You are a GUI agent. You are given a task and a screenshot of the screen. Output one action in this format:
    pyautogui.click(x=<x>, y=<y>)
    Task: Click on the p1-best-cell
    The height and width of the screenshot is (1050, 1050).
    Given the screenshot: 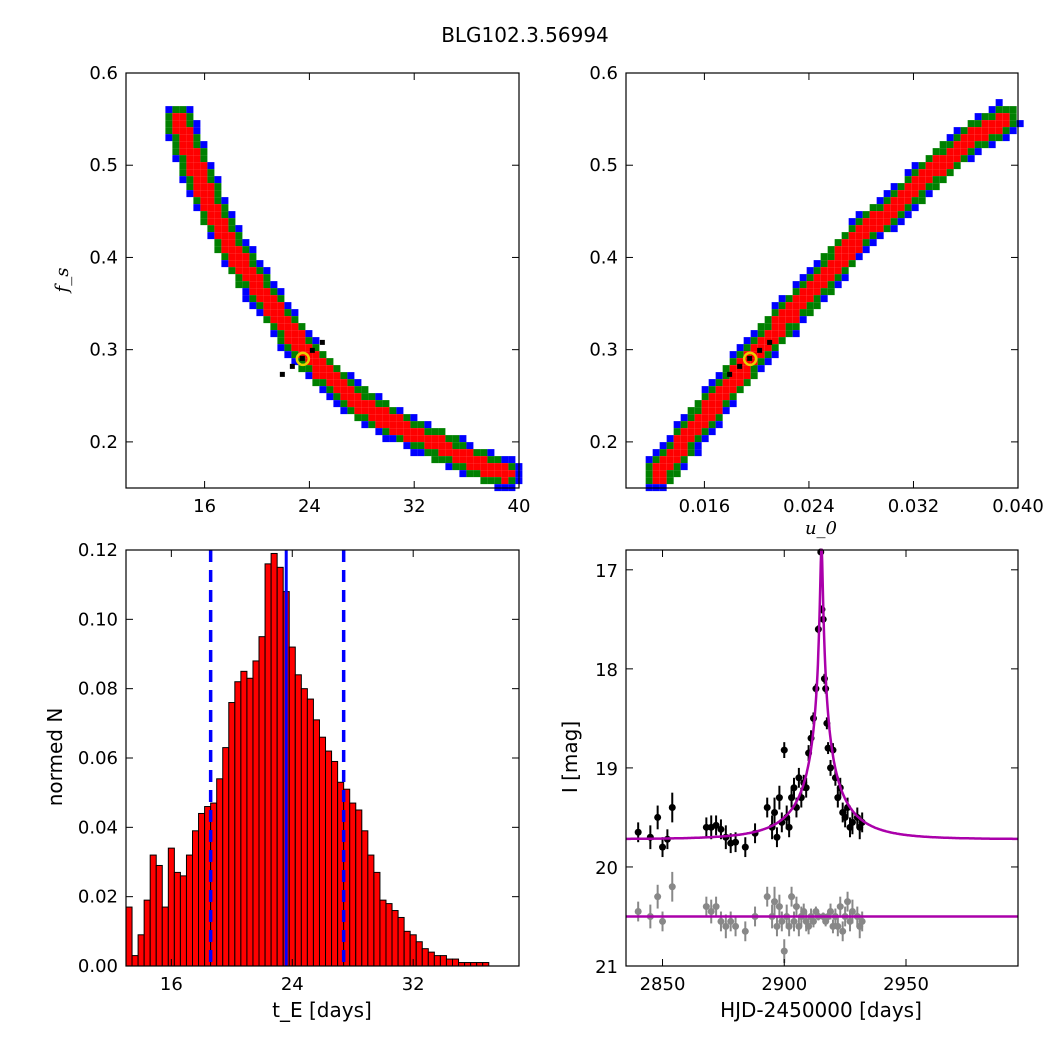 What is the action you would take?
    pyautogui.click(x=292, y=366)
    